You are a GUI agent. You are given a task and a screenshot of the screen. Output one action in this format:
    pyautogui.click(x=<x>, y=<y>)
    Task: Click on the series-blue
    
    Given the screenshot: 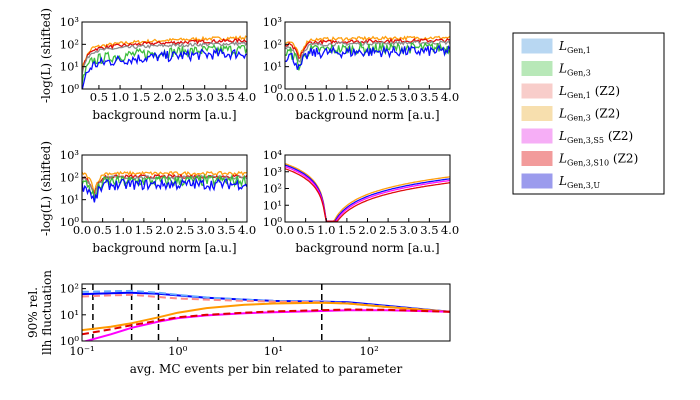 What is the action you would take?
    pyautogui.click(x=367, y=193)
    